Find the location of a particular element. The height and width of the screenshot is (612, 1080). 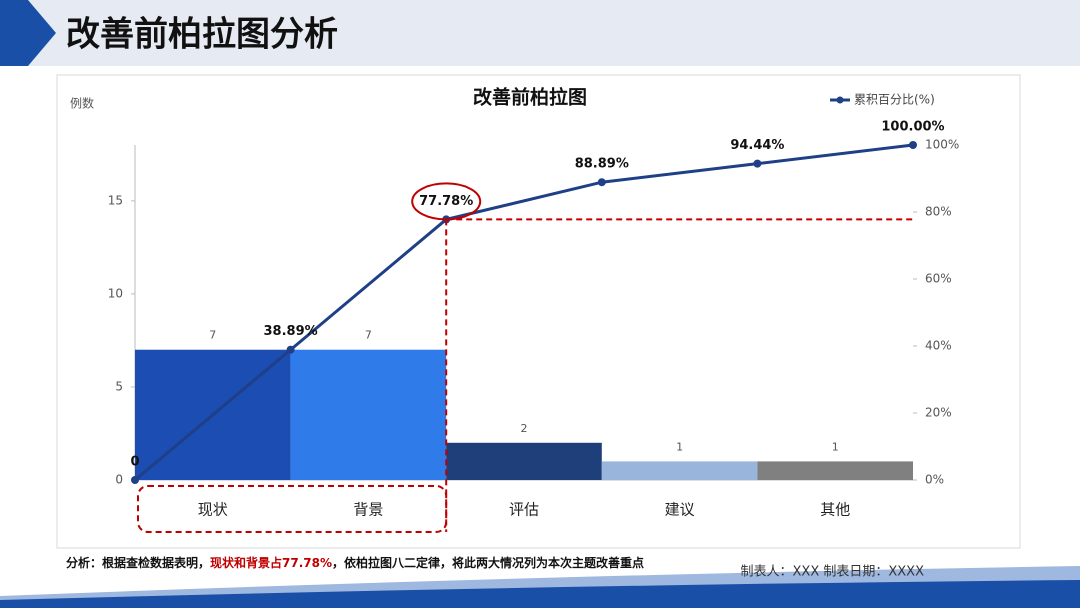

x-tick-label: 建议 is located at coordinates (680, 510).